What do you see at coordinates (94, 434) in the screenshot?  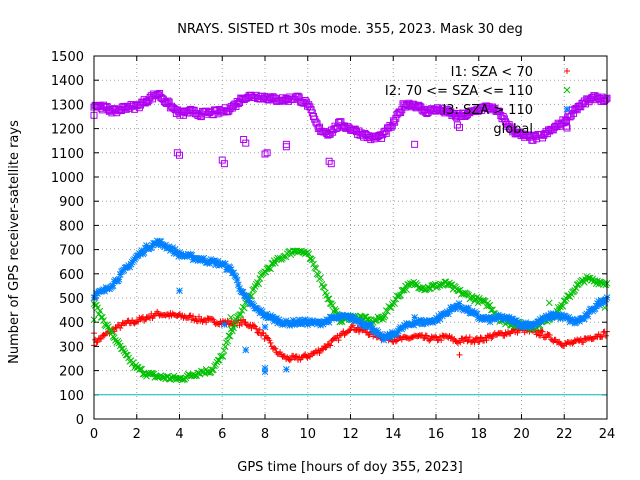 I see `x-tick-label: 0` at bounding box center [94, 434].